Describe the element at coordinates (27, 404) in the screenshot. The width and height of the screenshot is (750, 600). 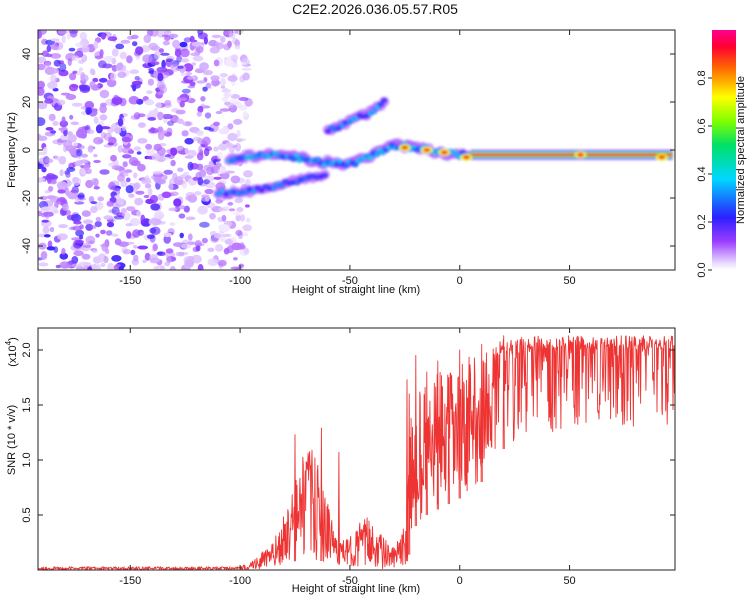
I see `y-tick-label: 1.5` at that location.